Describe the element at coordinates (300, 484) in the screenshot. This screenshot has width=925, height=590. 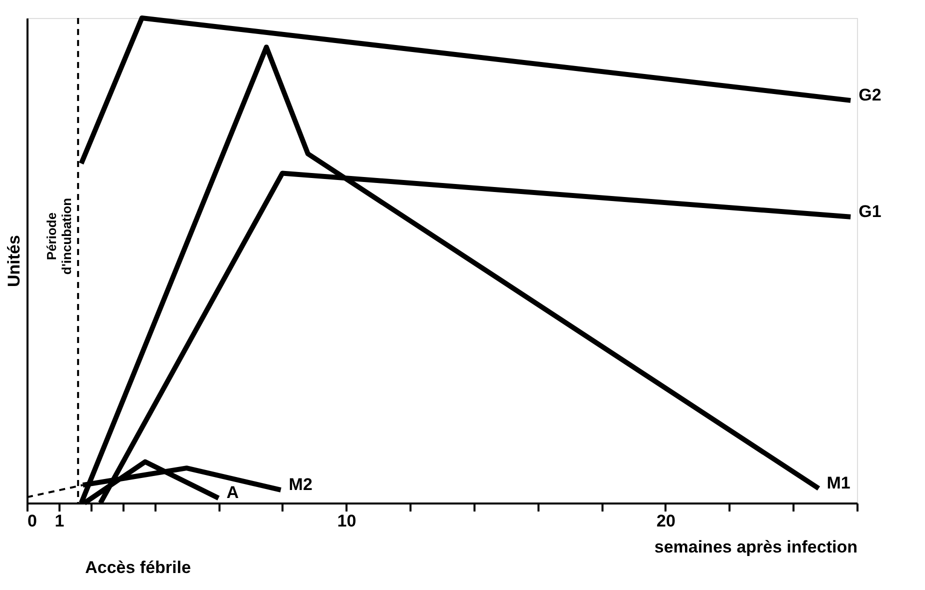
I see `series-label: M2` at that location.